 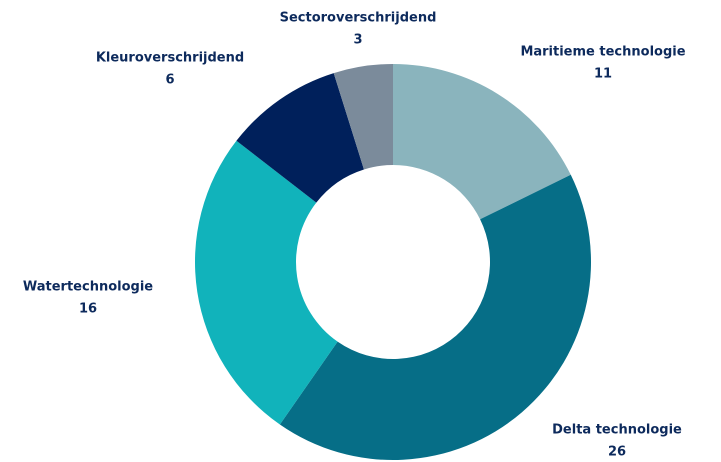 I want to click on slice-label: Maritieme technologie, so click(x=602, y=52).